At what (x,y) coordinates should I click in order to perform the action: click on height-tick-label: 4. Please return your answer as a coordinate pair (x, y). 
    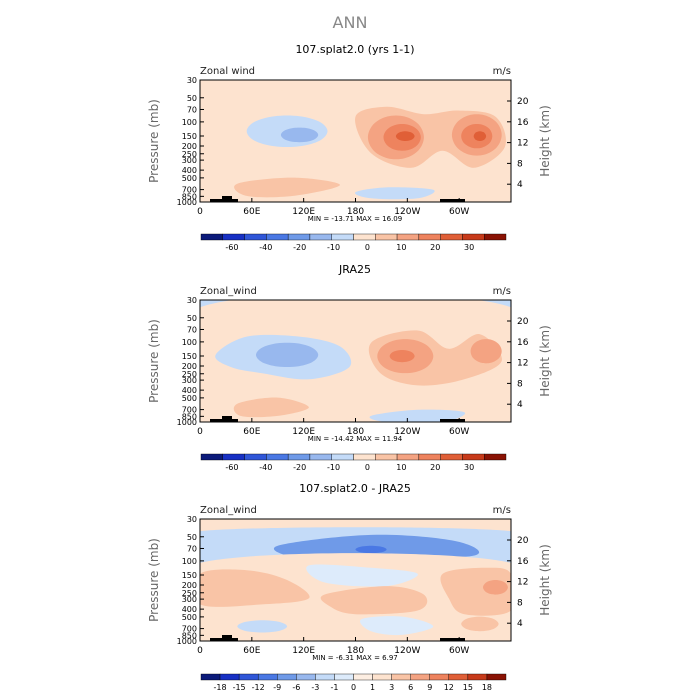
    Looking at the image, I should click on (520, 624).